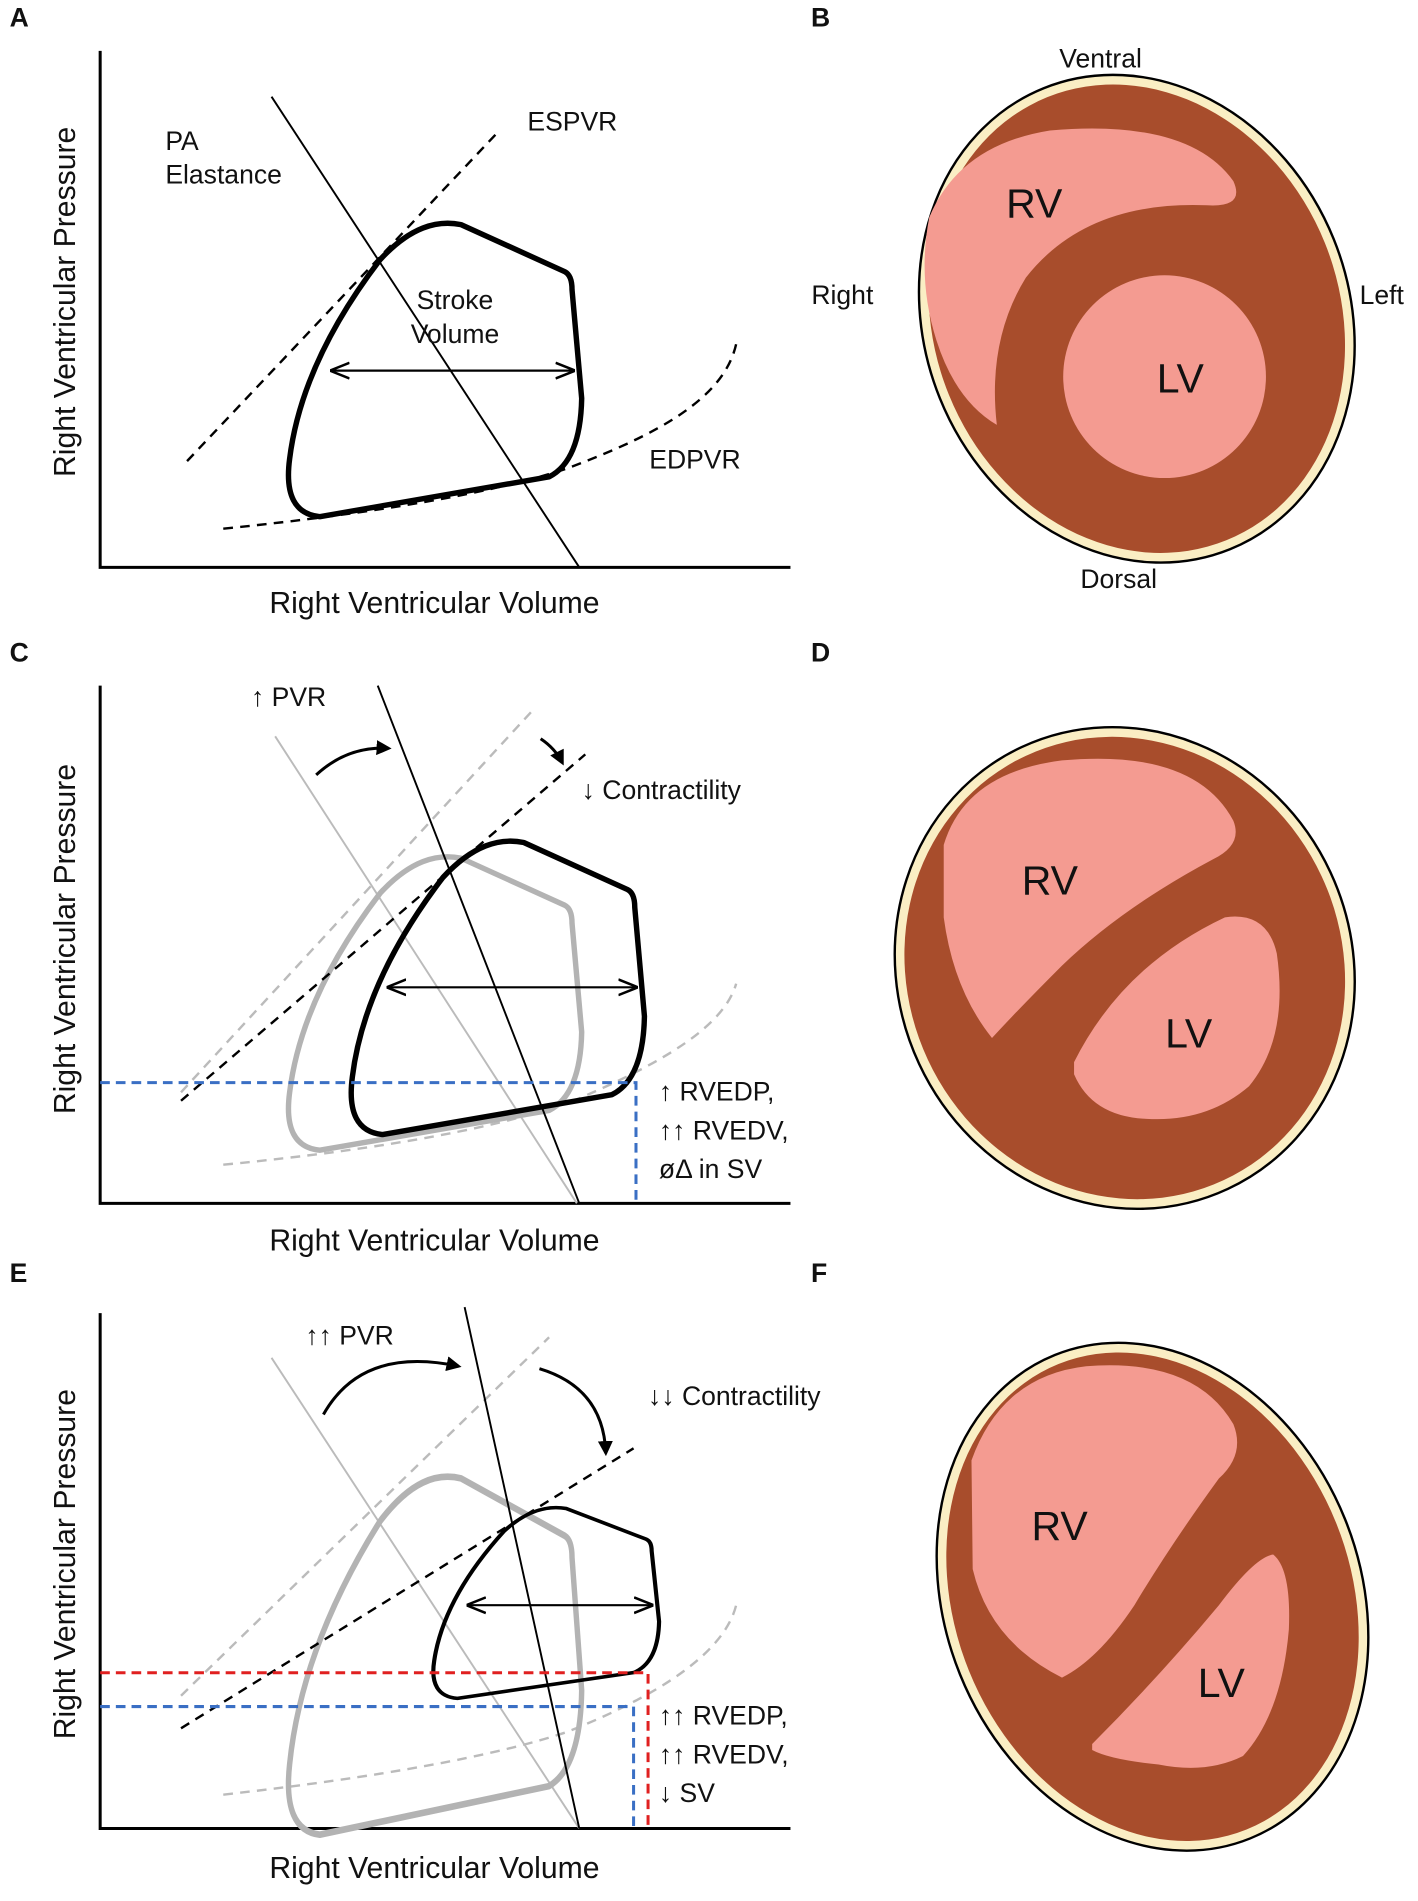 This screenshot has height=1901, width=1418. I want to click on heart-shell, so click(1125, 968).